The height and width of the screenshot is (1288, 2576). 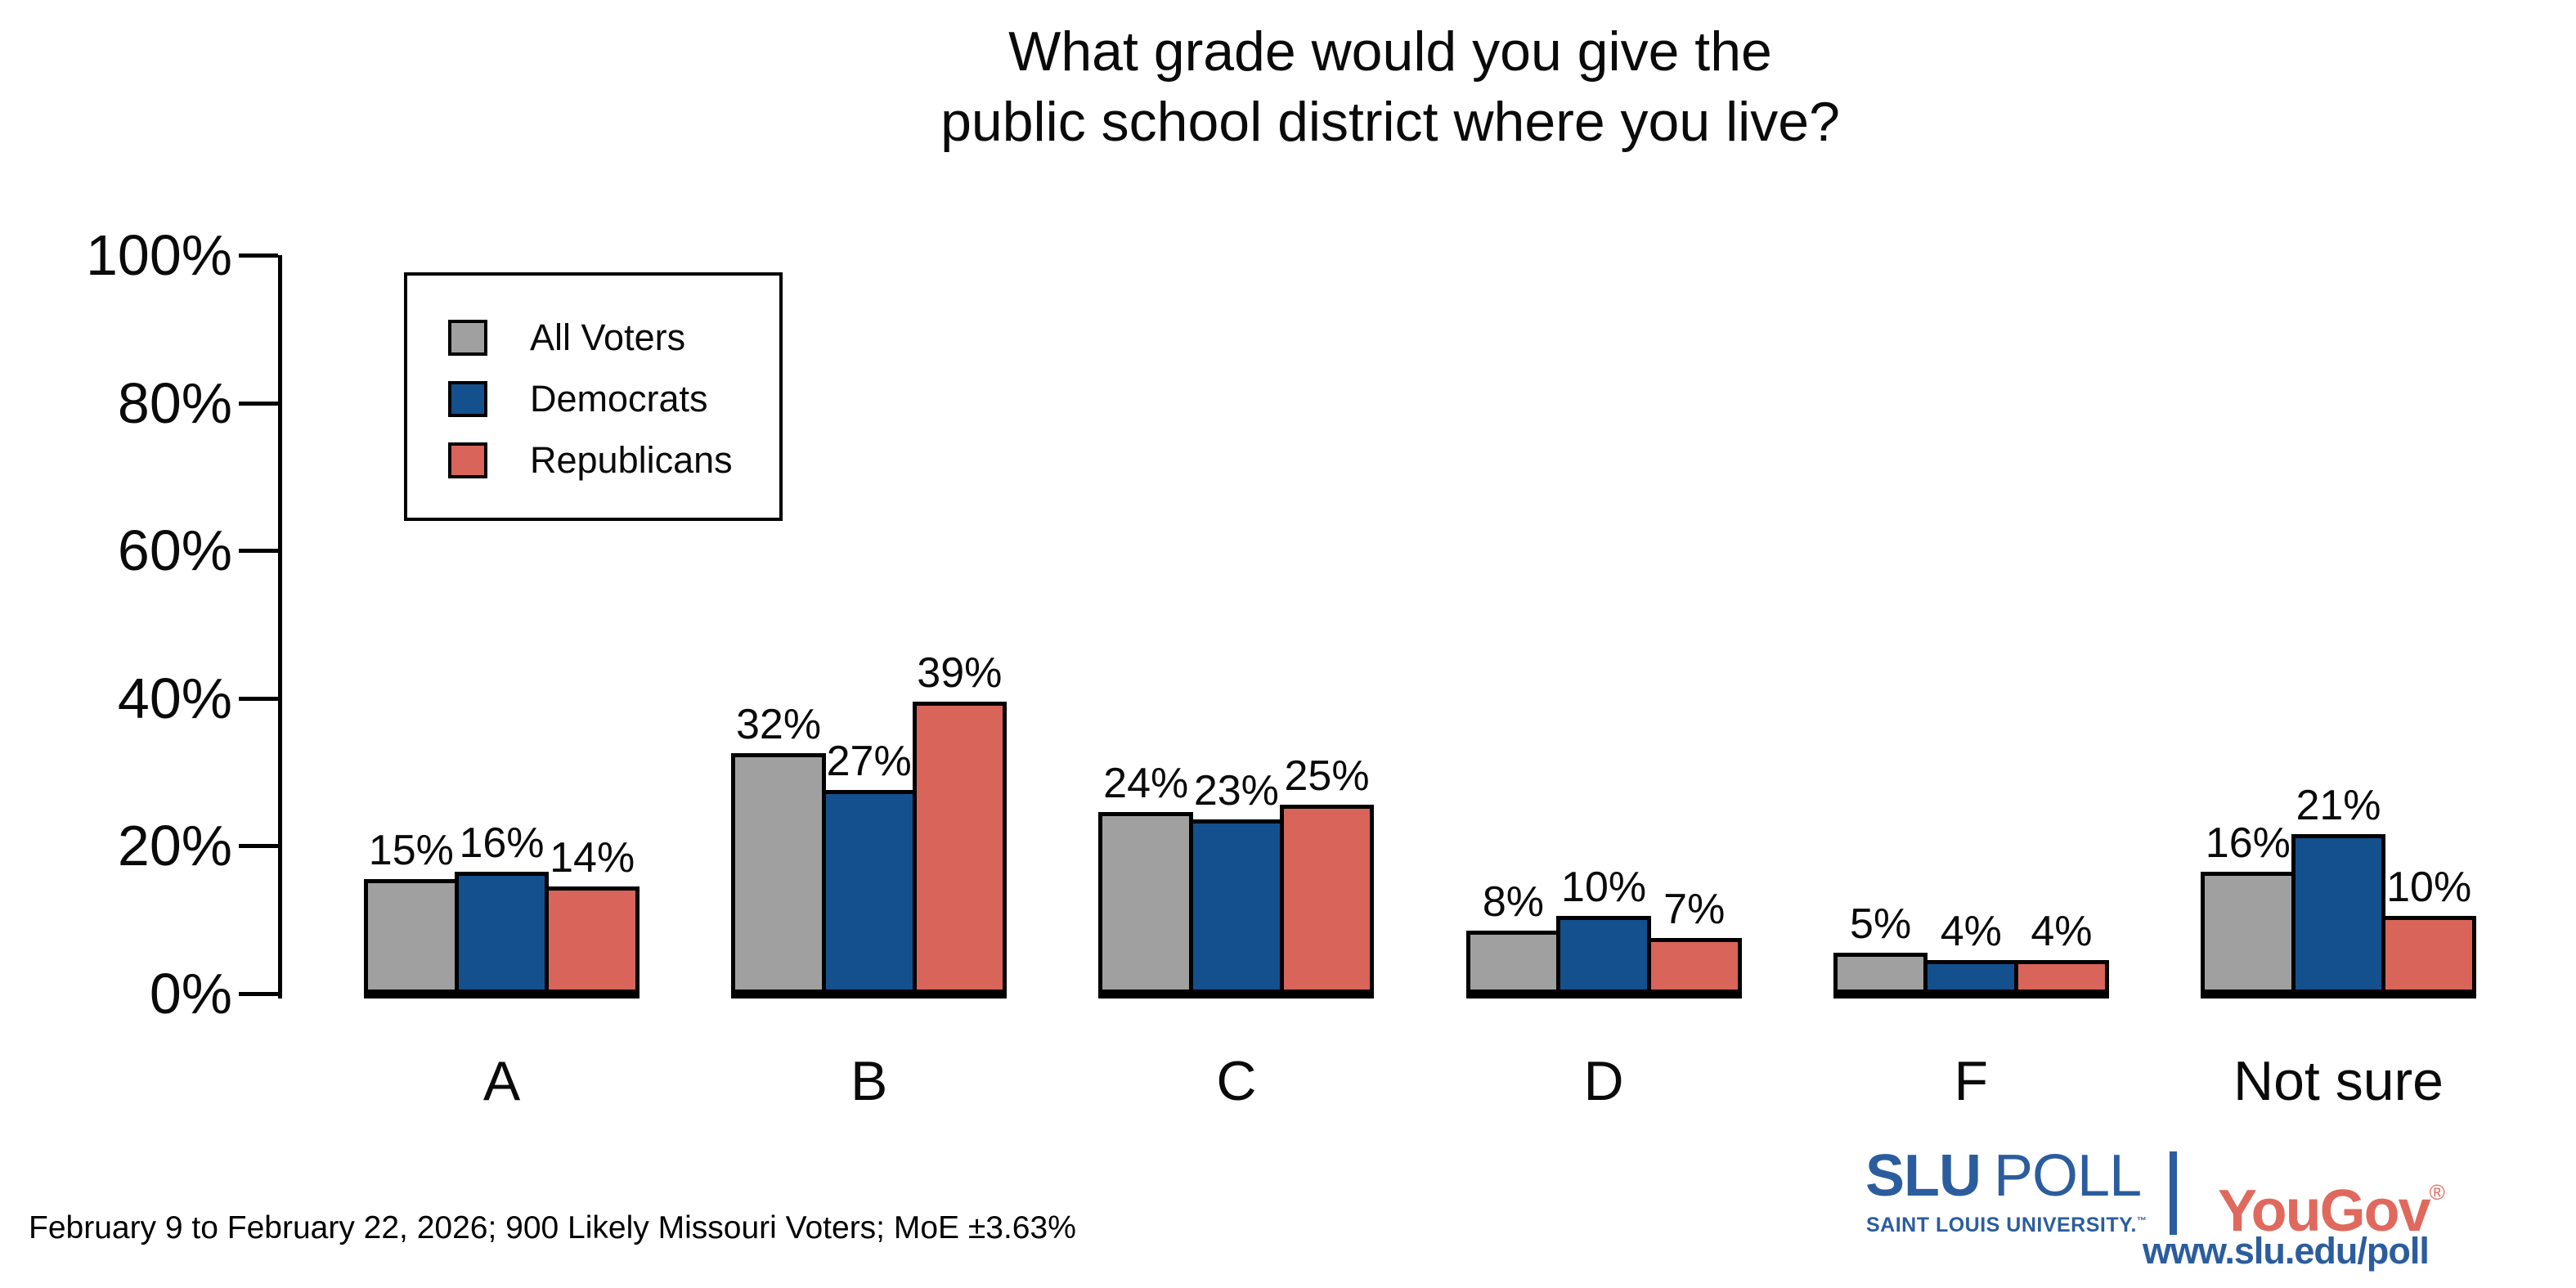 I want to click on bar-democrats-b: 27%, so click(x=869, y=866).